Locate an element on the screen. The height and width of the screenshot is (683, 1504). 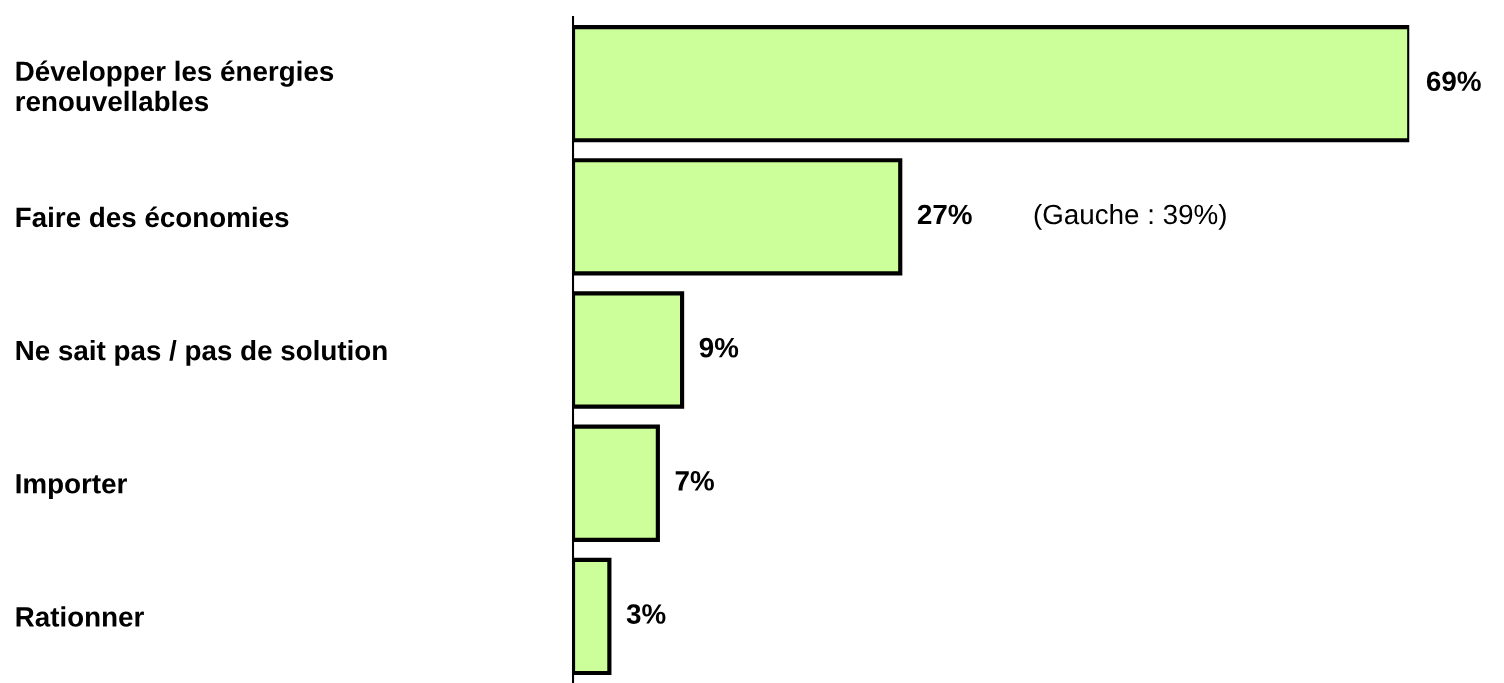
data-label: 27% is located at coordinates (944, 214).